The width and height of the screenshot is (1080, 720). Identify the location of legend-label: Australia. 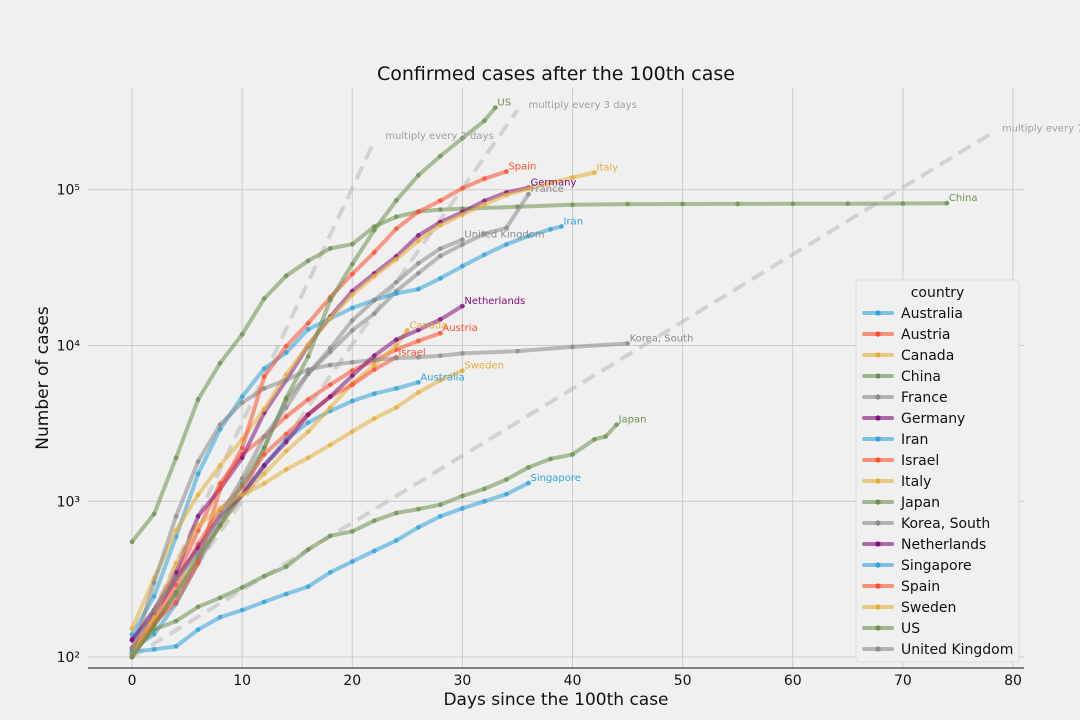
(932, 314).